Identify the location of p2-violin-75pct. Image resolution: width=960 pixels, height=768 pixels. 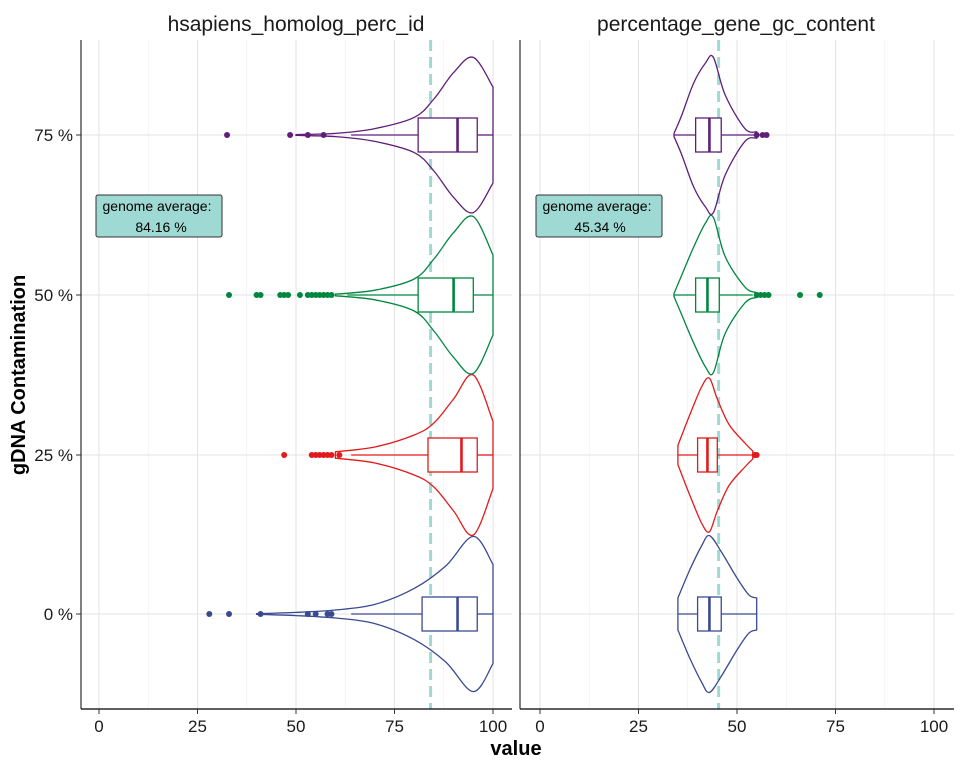
(715, 135).